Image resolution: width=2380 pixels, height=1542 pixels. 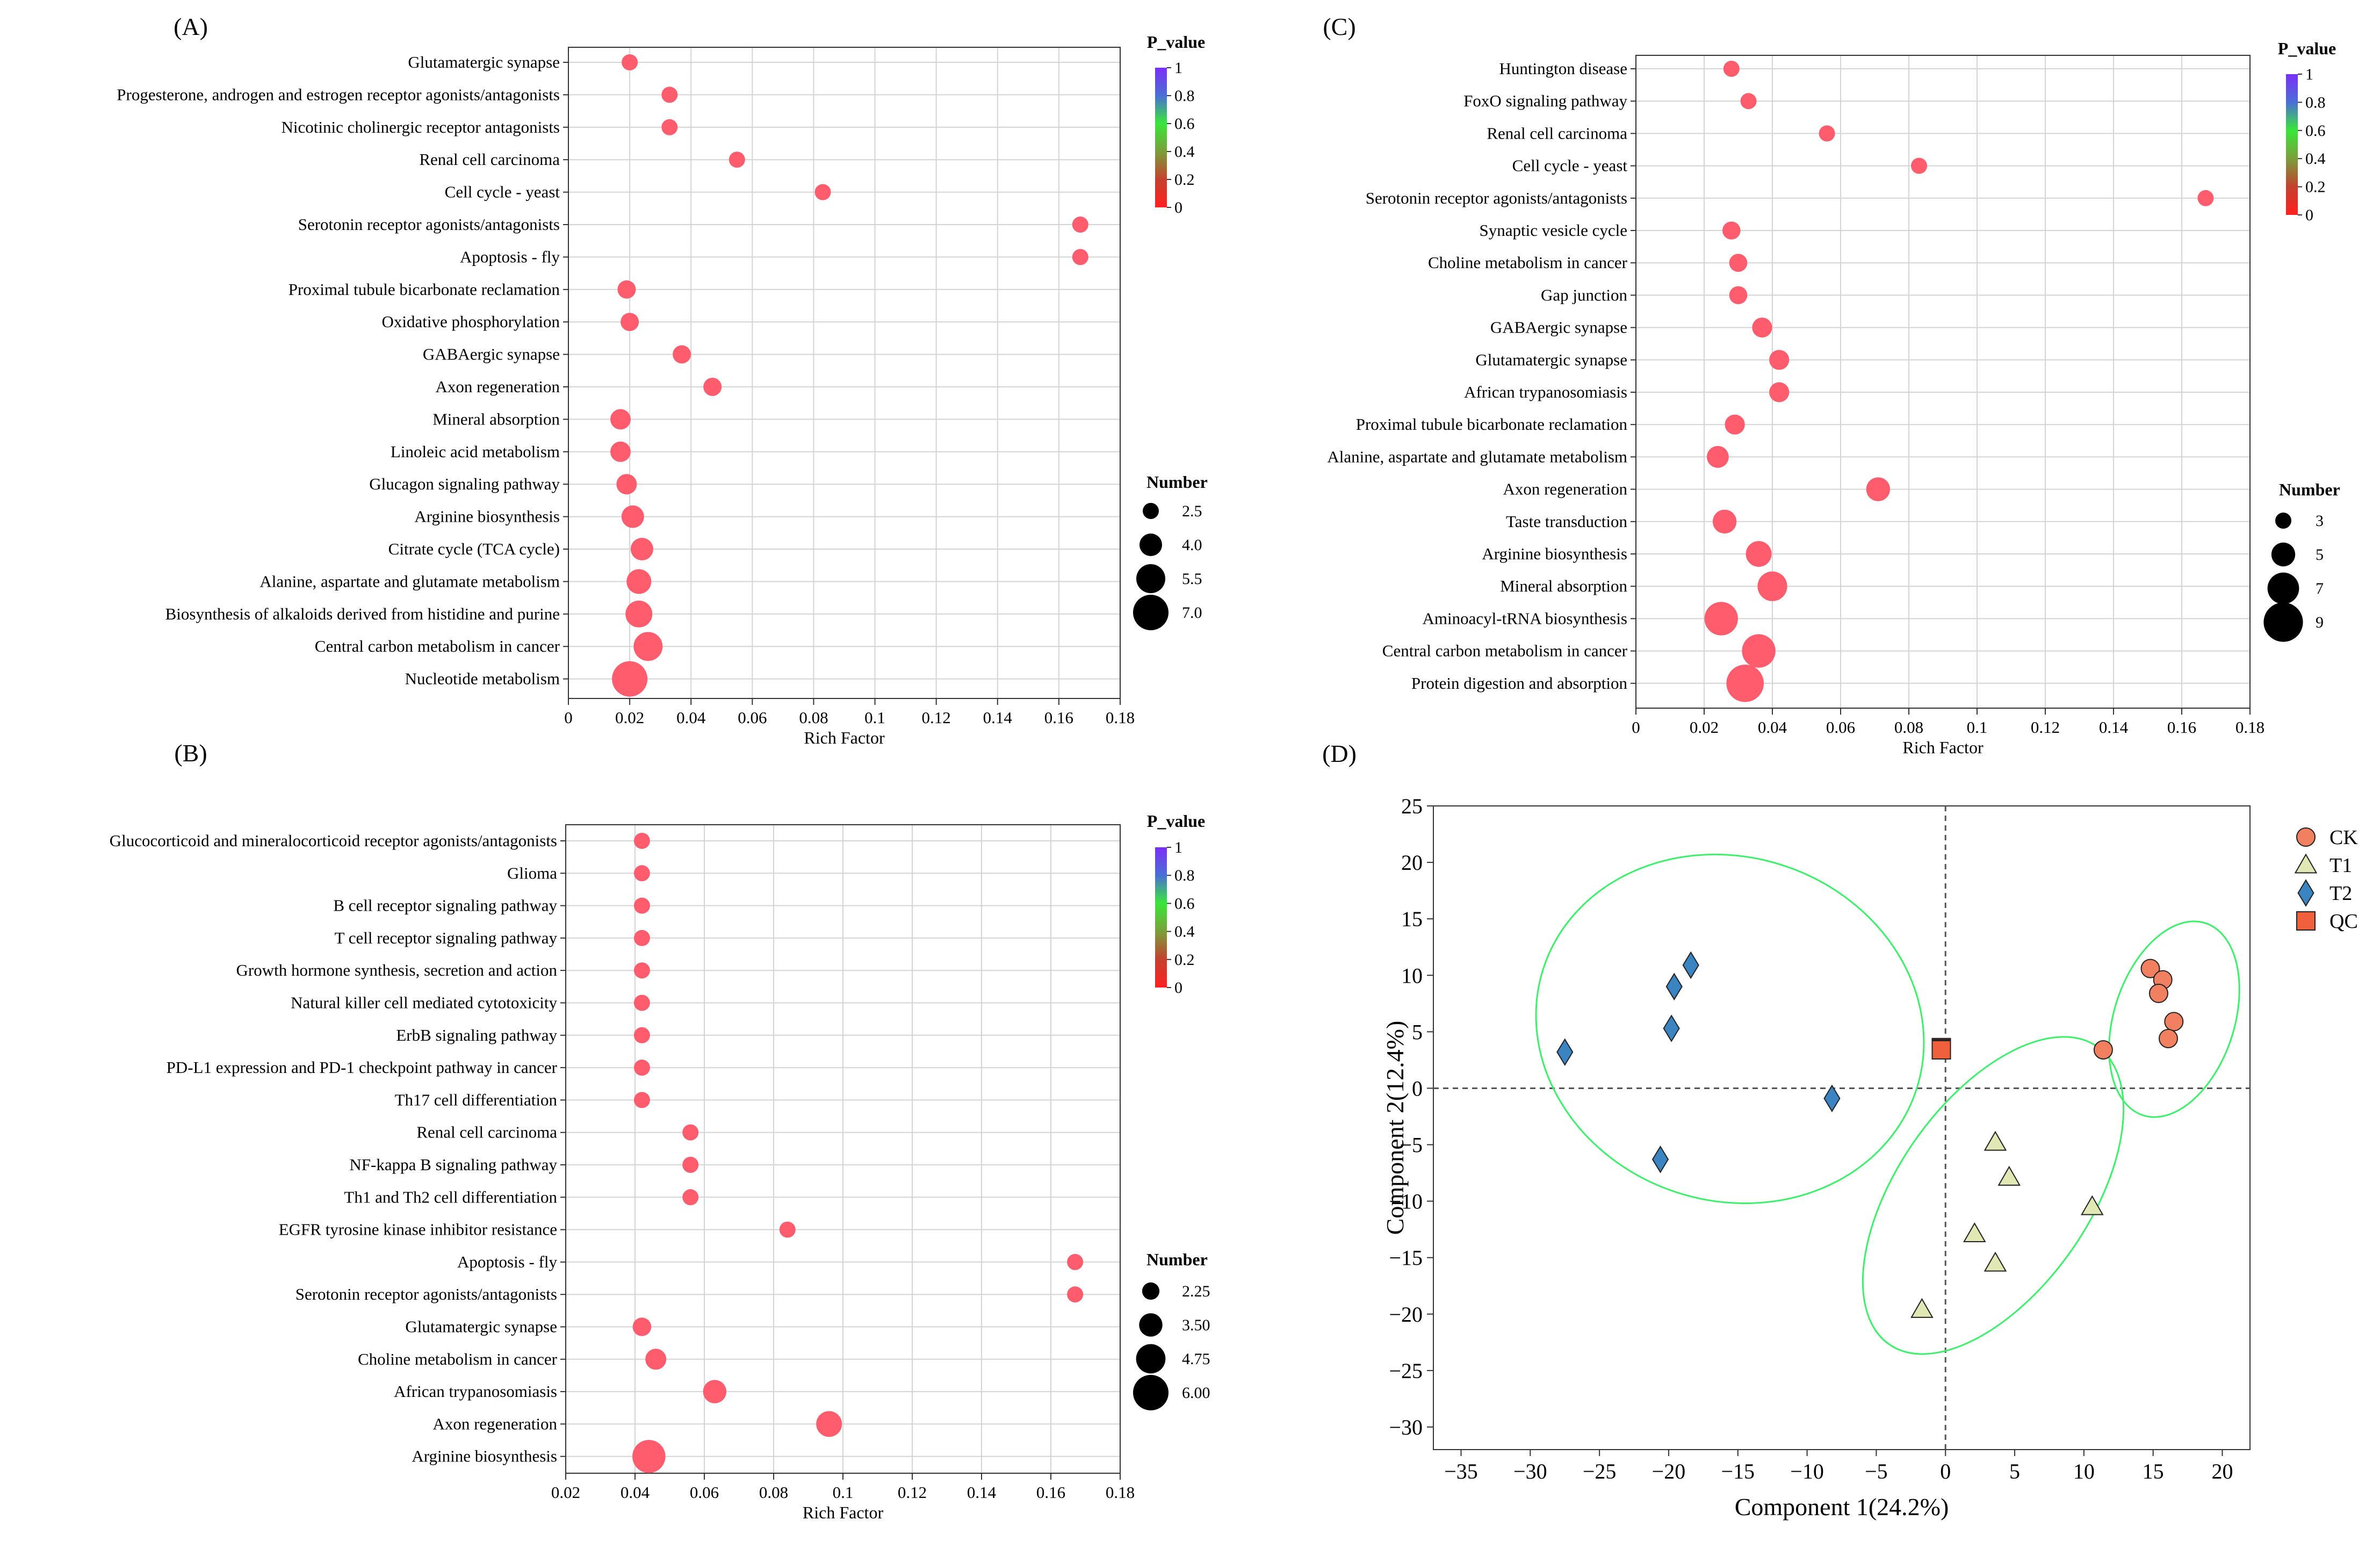 I want to click on category-label: Glucagon signaling pathway, so click(x=464, y=484).